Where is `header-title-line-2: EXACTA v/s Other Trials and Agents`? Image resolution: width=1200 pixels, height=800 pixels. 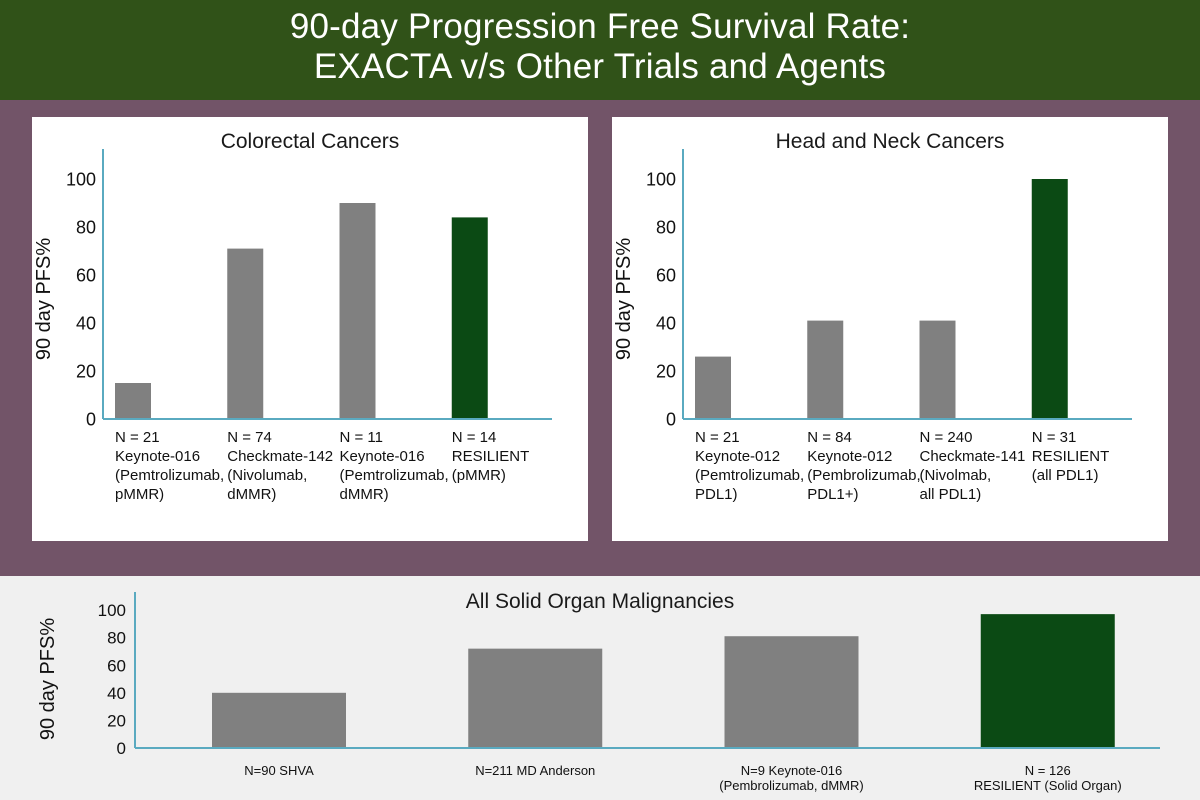
header-title-line-2: EXACTA v/s Other Trials and Agents is located at coordinates (600, 66).